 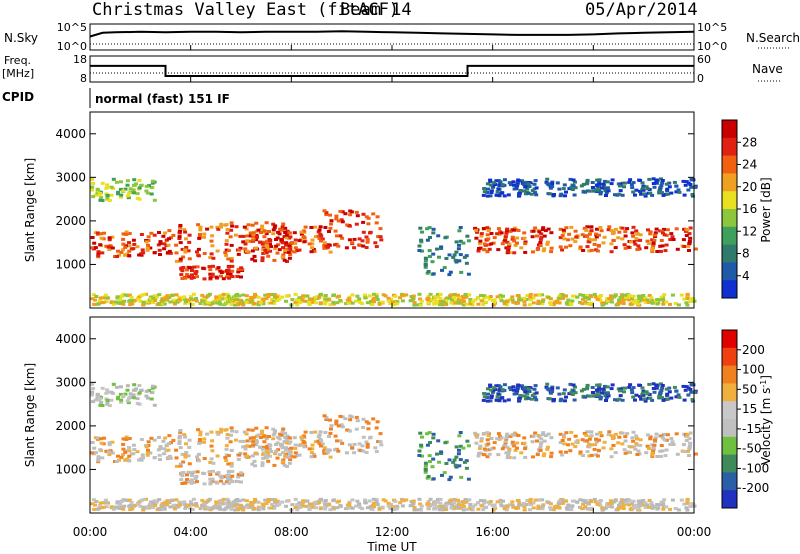 I want to click on power-colorbar-tick-label: 4, so click(x=746, y=276).